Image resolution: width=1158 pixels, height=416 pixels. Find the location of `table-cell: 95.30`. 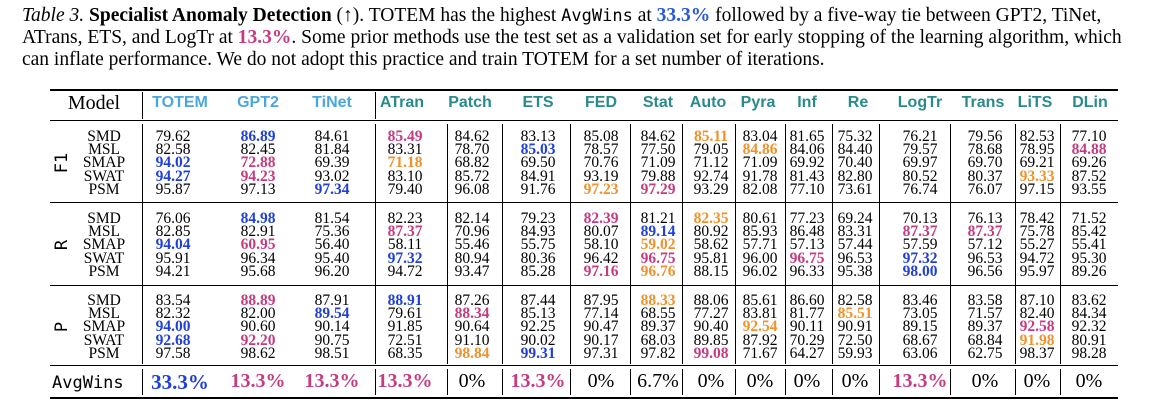

table-cell: 95.30 is located at coordinates (1089, 258).